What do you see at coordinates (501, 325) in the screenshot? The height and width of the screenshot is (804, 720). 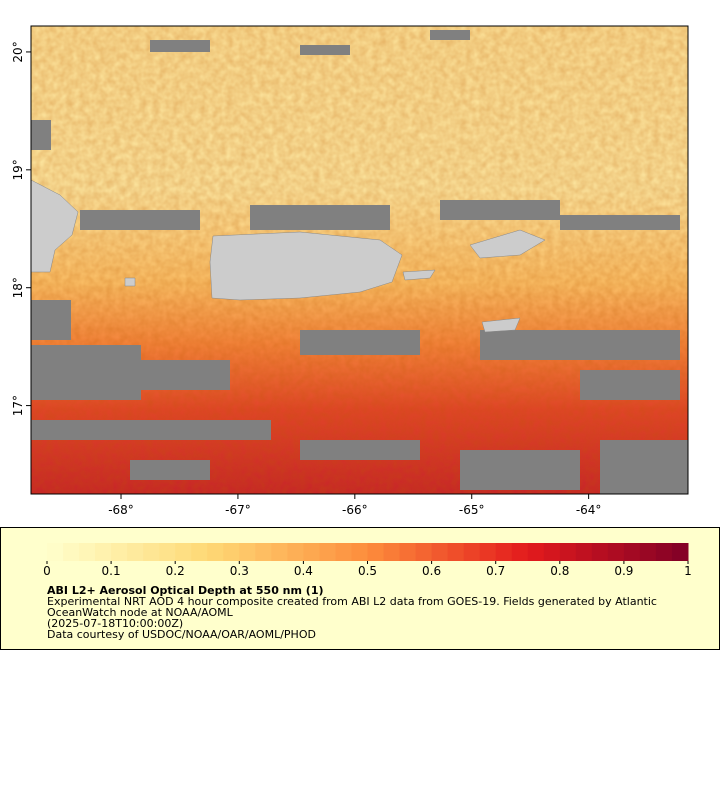 I see `st-croix` at bounding box center [501, 325].